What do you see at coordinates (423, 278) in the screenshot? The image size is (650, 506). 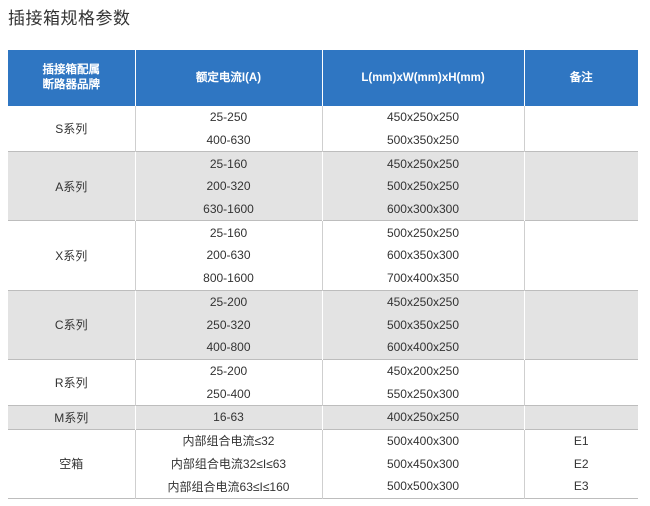 I see `cell-dimensions: 700x400x350` at bounding box center [423, 278].